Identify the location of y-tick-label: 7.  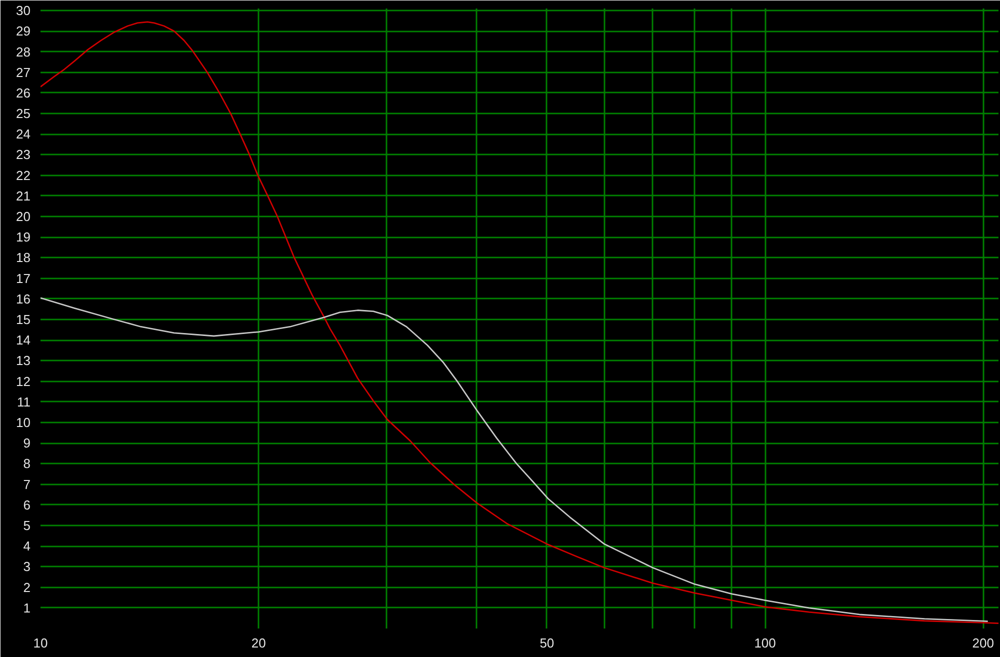
(27, 484).